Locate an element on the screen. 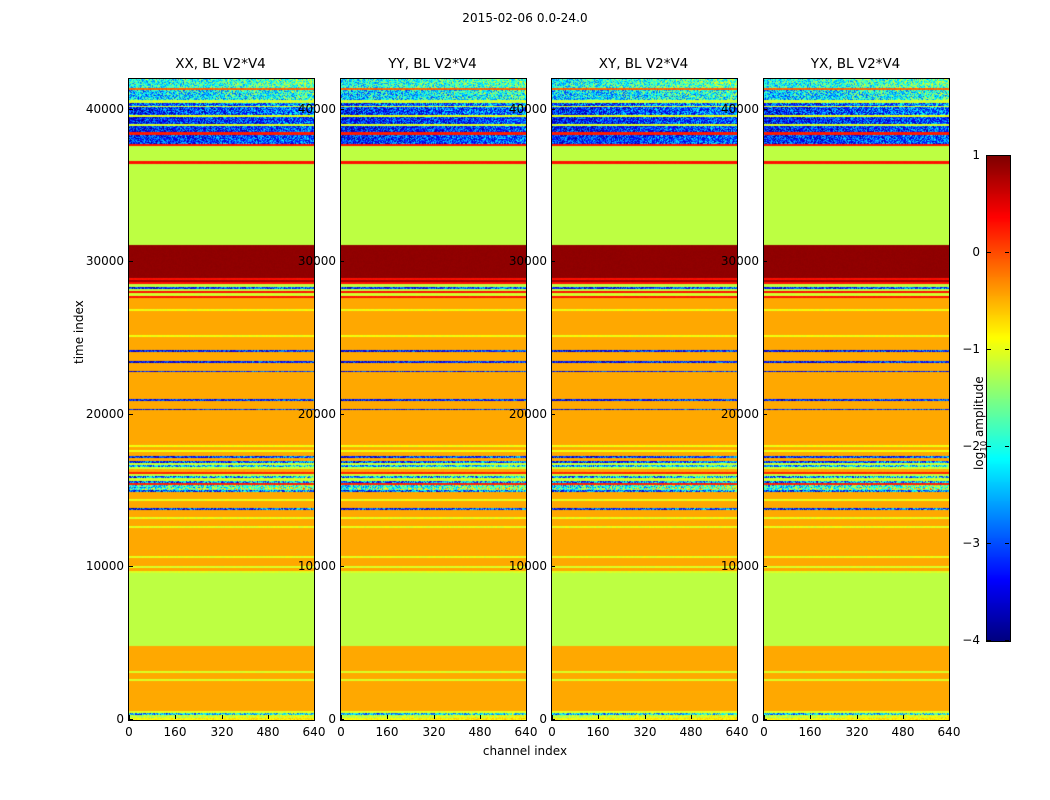 The width and height of the screenshot is (1050, 800). heatmap-image-xy is located at coordinates (644, 399).